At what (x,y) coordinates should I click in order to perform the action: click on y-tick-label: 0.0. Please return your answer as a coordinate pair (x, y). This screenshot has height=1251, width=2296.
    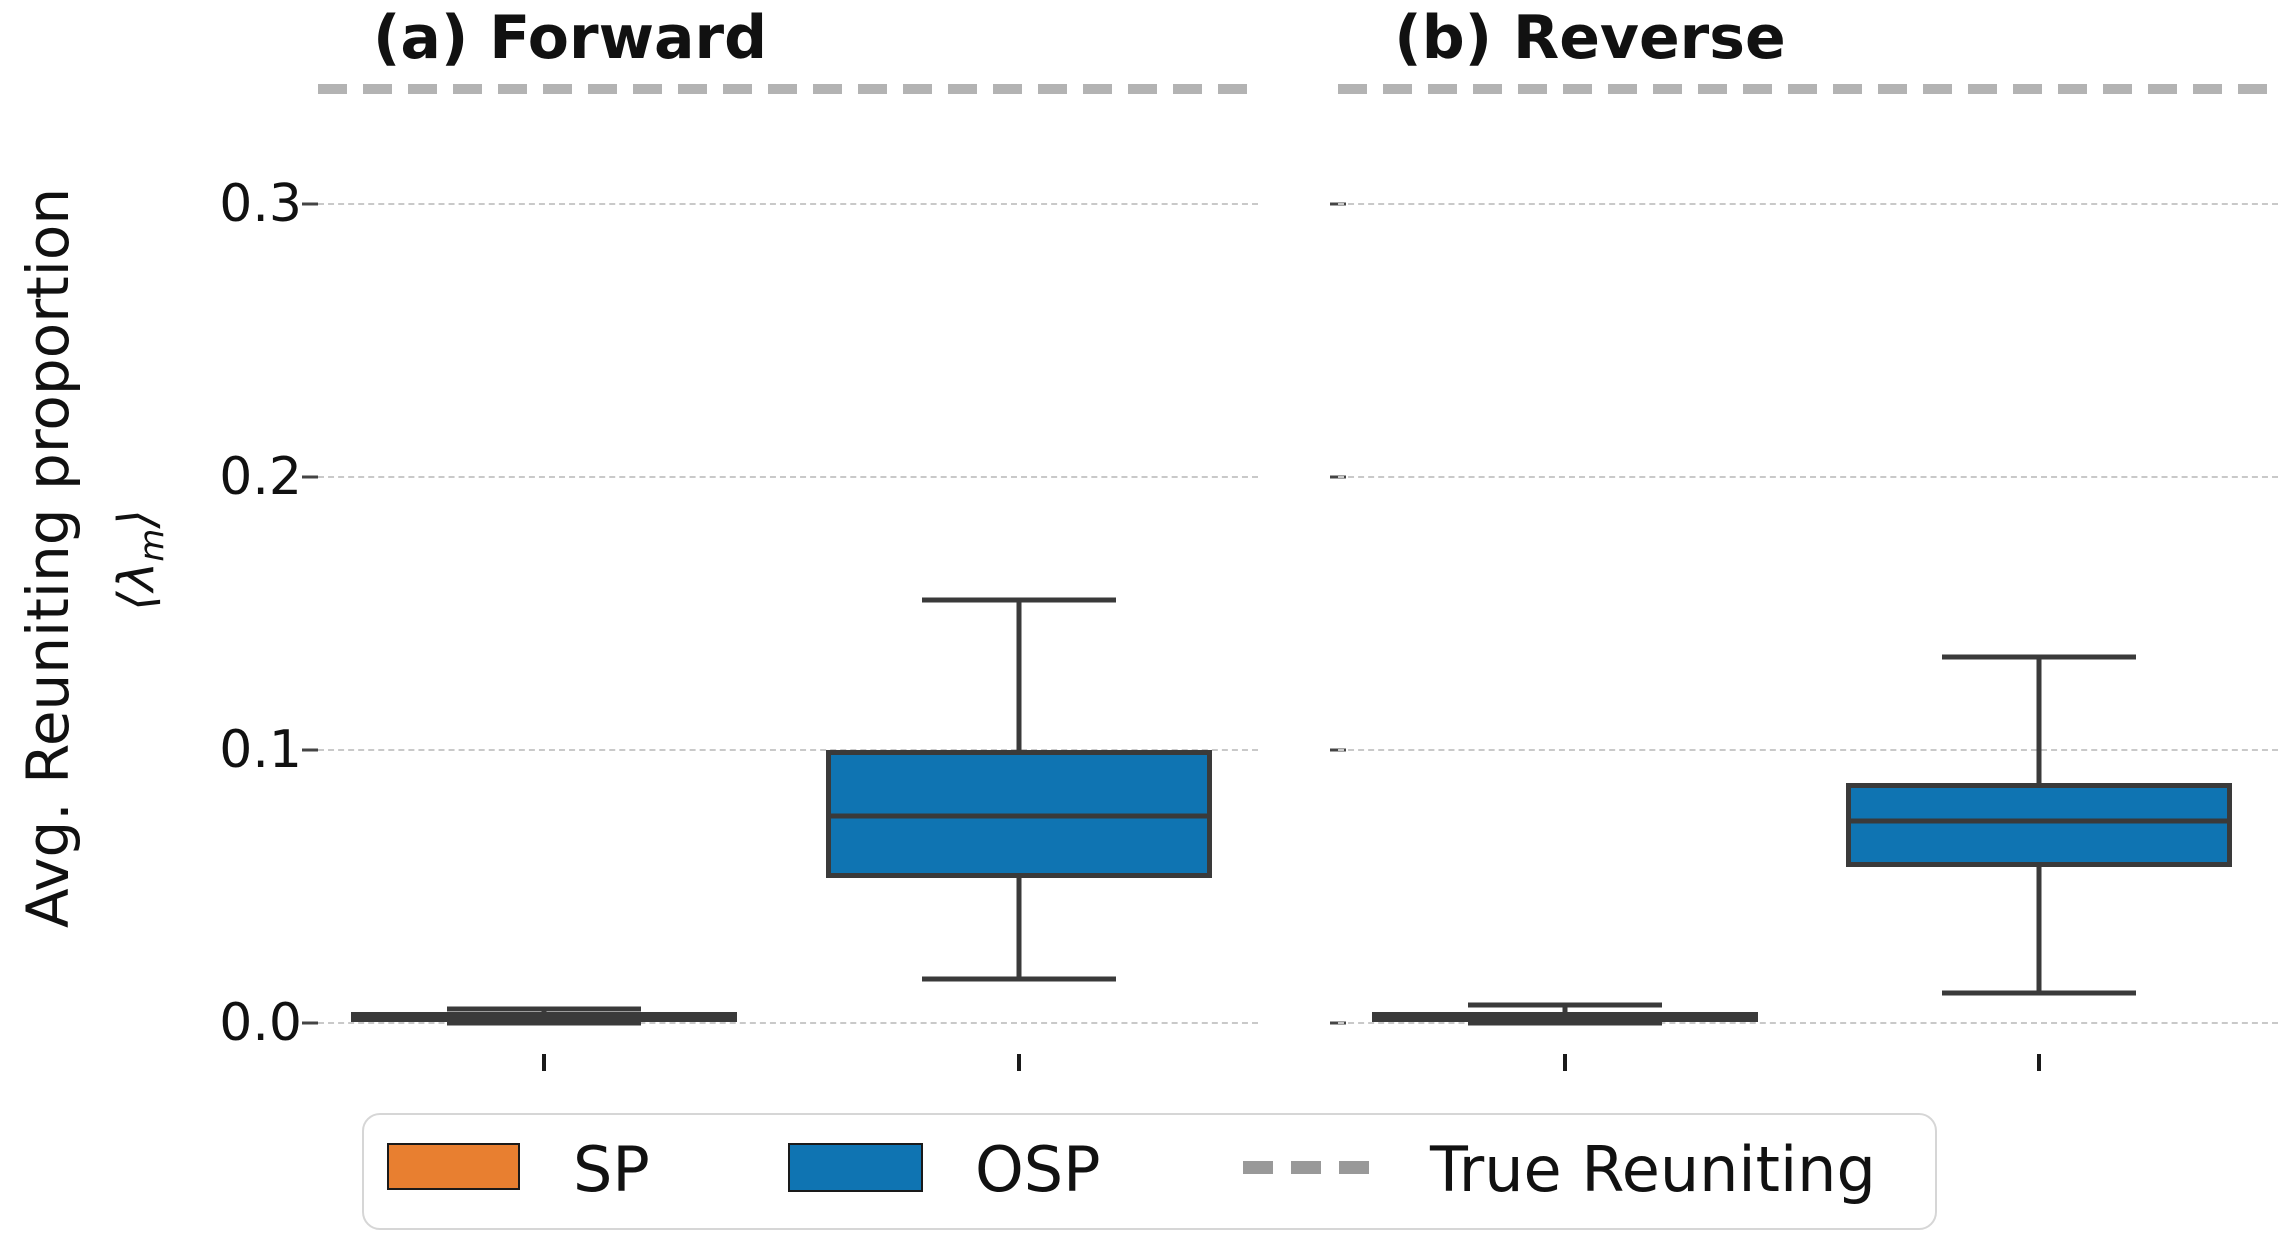
    Looking at the image, I should click on (260, 1023).